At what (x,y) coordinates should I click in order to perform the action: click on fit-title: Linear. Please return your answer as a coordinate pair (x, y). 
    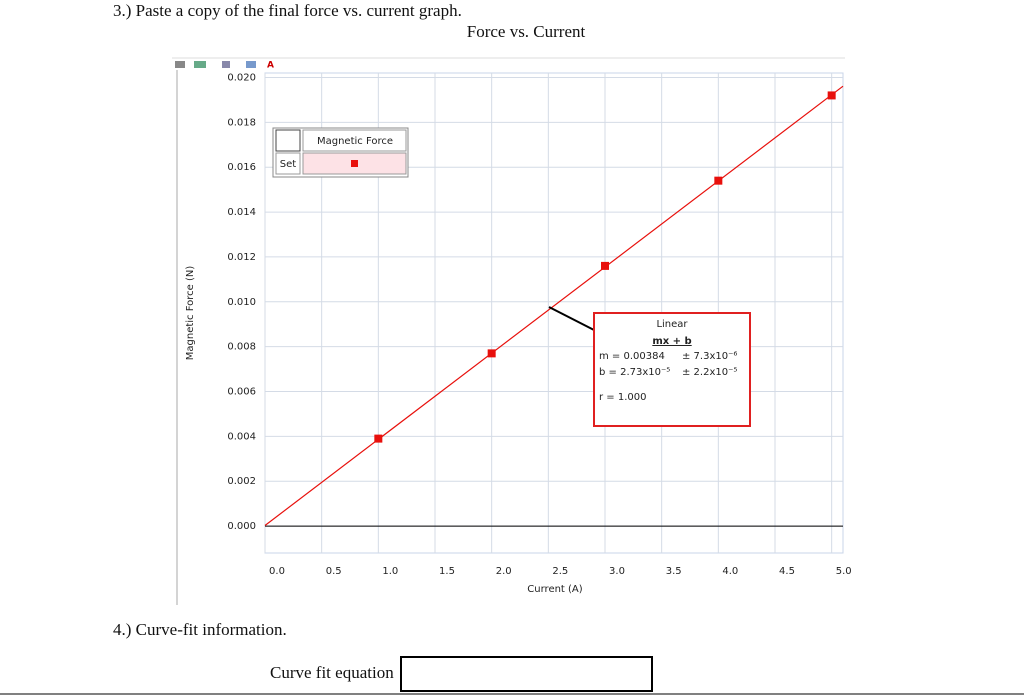
    Looking at the image, I should click on (672, 324).